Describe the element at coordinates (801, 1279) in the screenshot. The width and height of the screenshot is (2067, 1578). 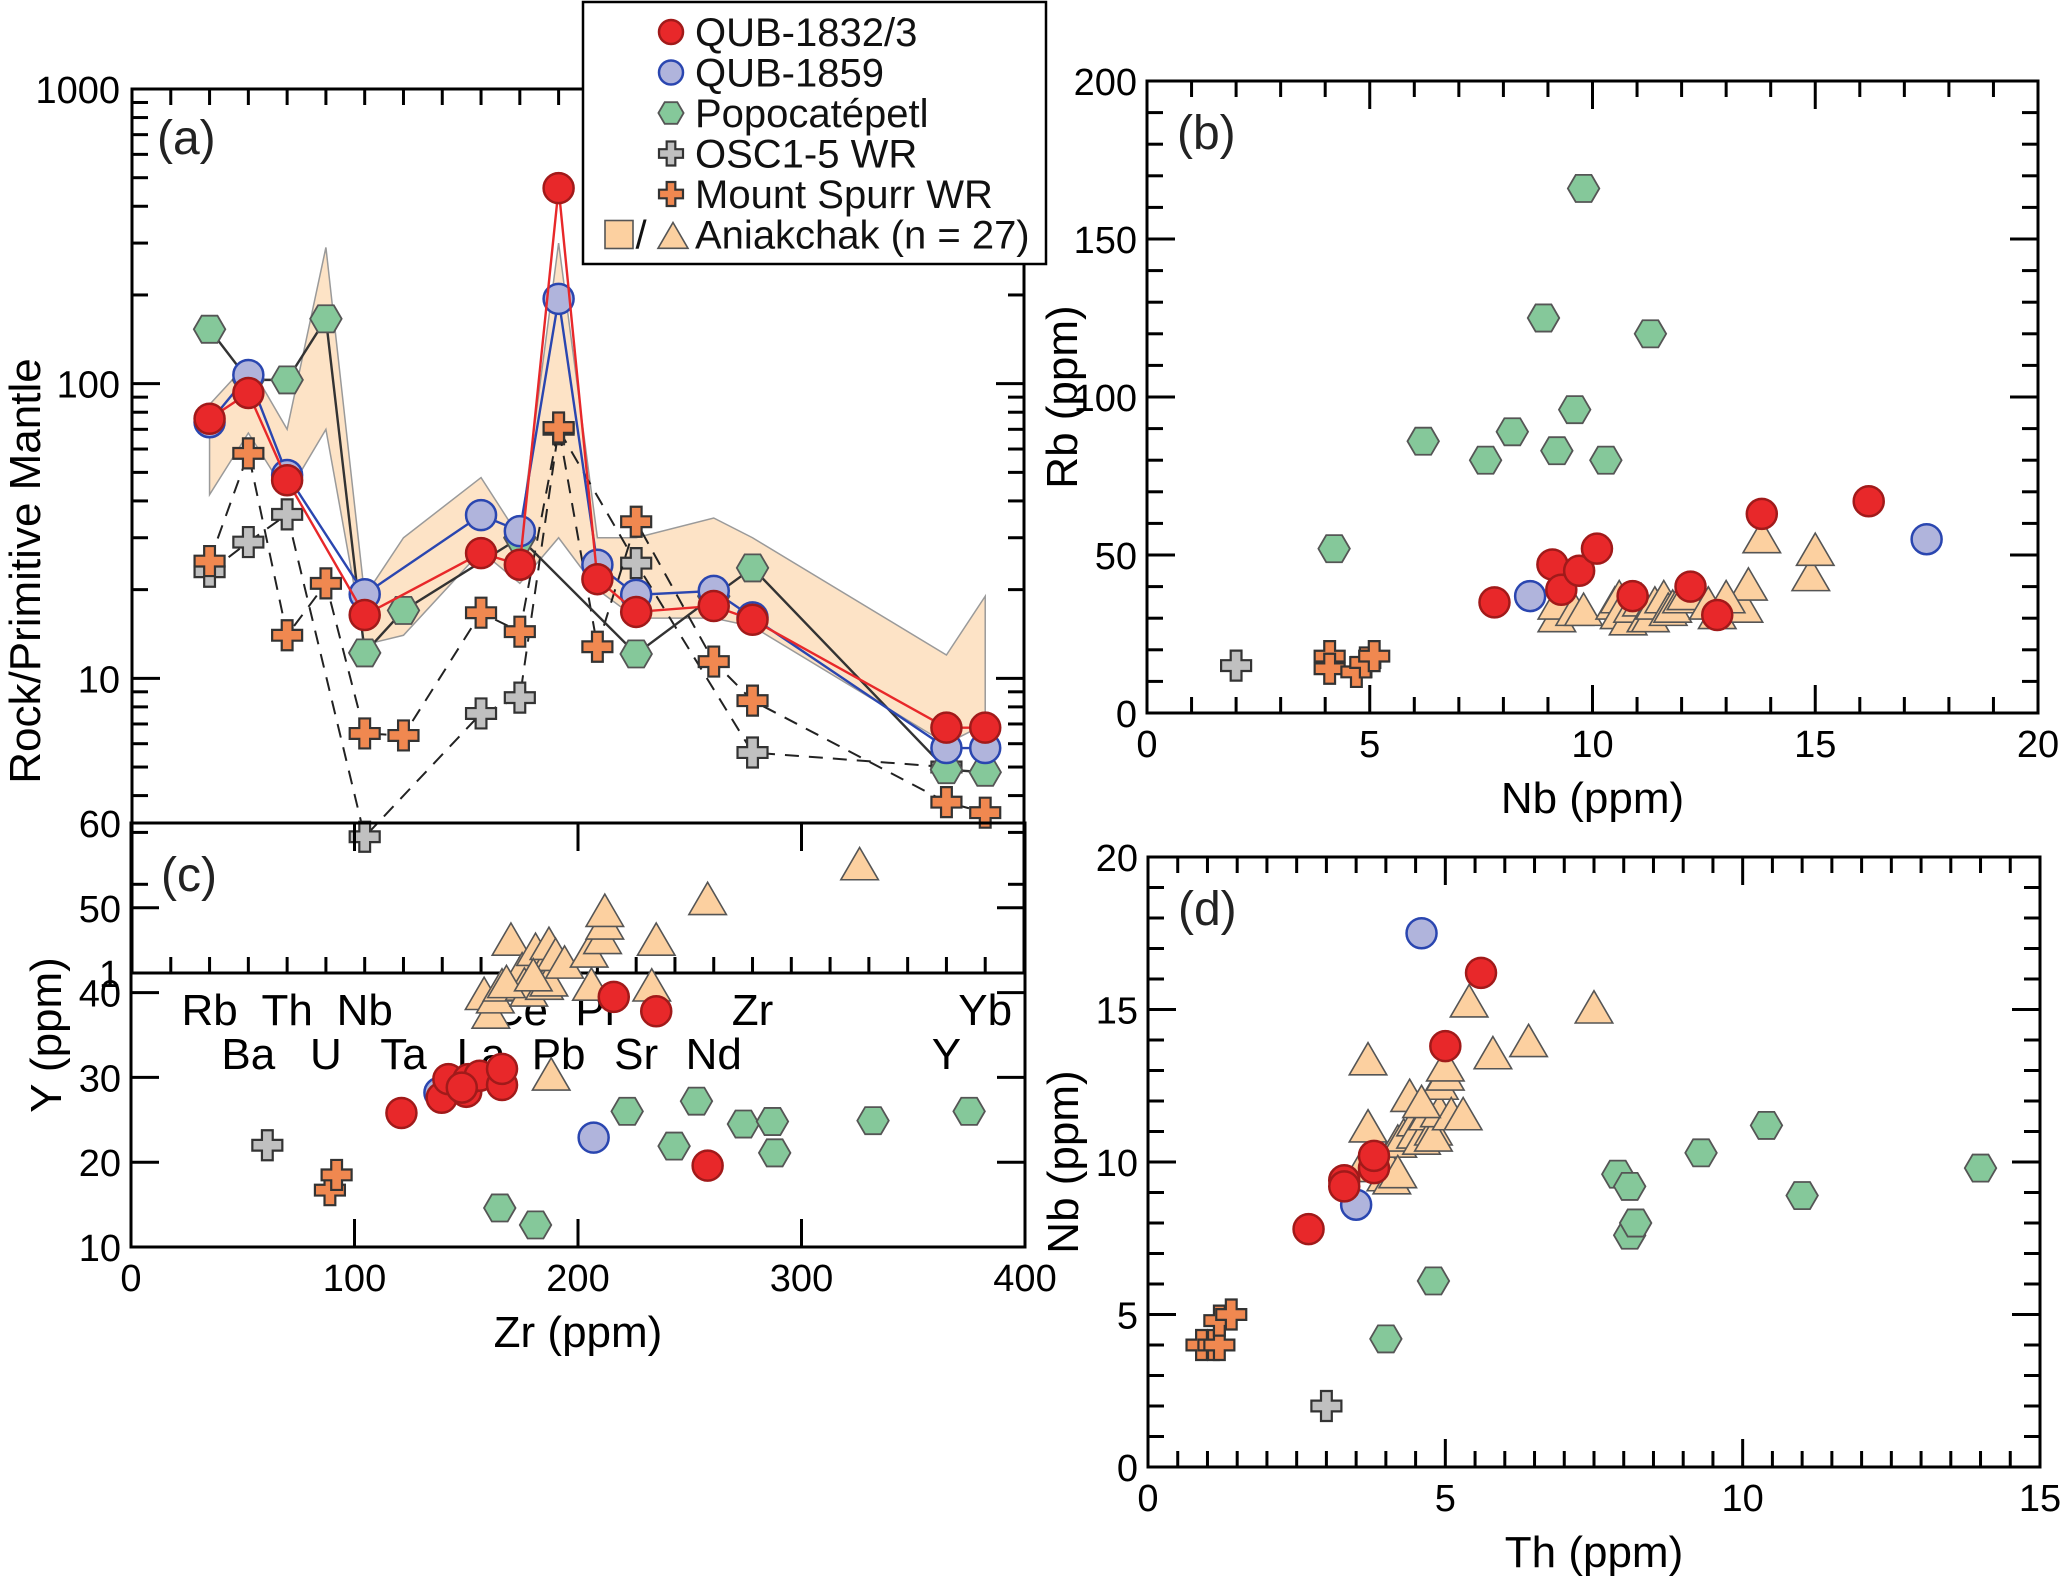
I see `x-tick-label: 300` at that location.